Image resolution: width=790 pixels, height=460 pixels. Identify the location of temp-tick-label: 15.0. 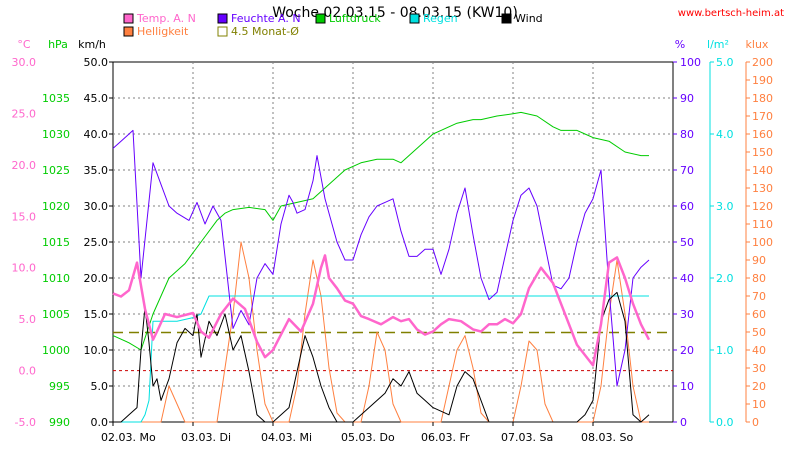
(24, 216).